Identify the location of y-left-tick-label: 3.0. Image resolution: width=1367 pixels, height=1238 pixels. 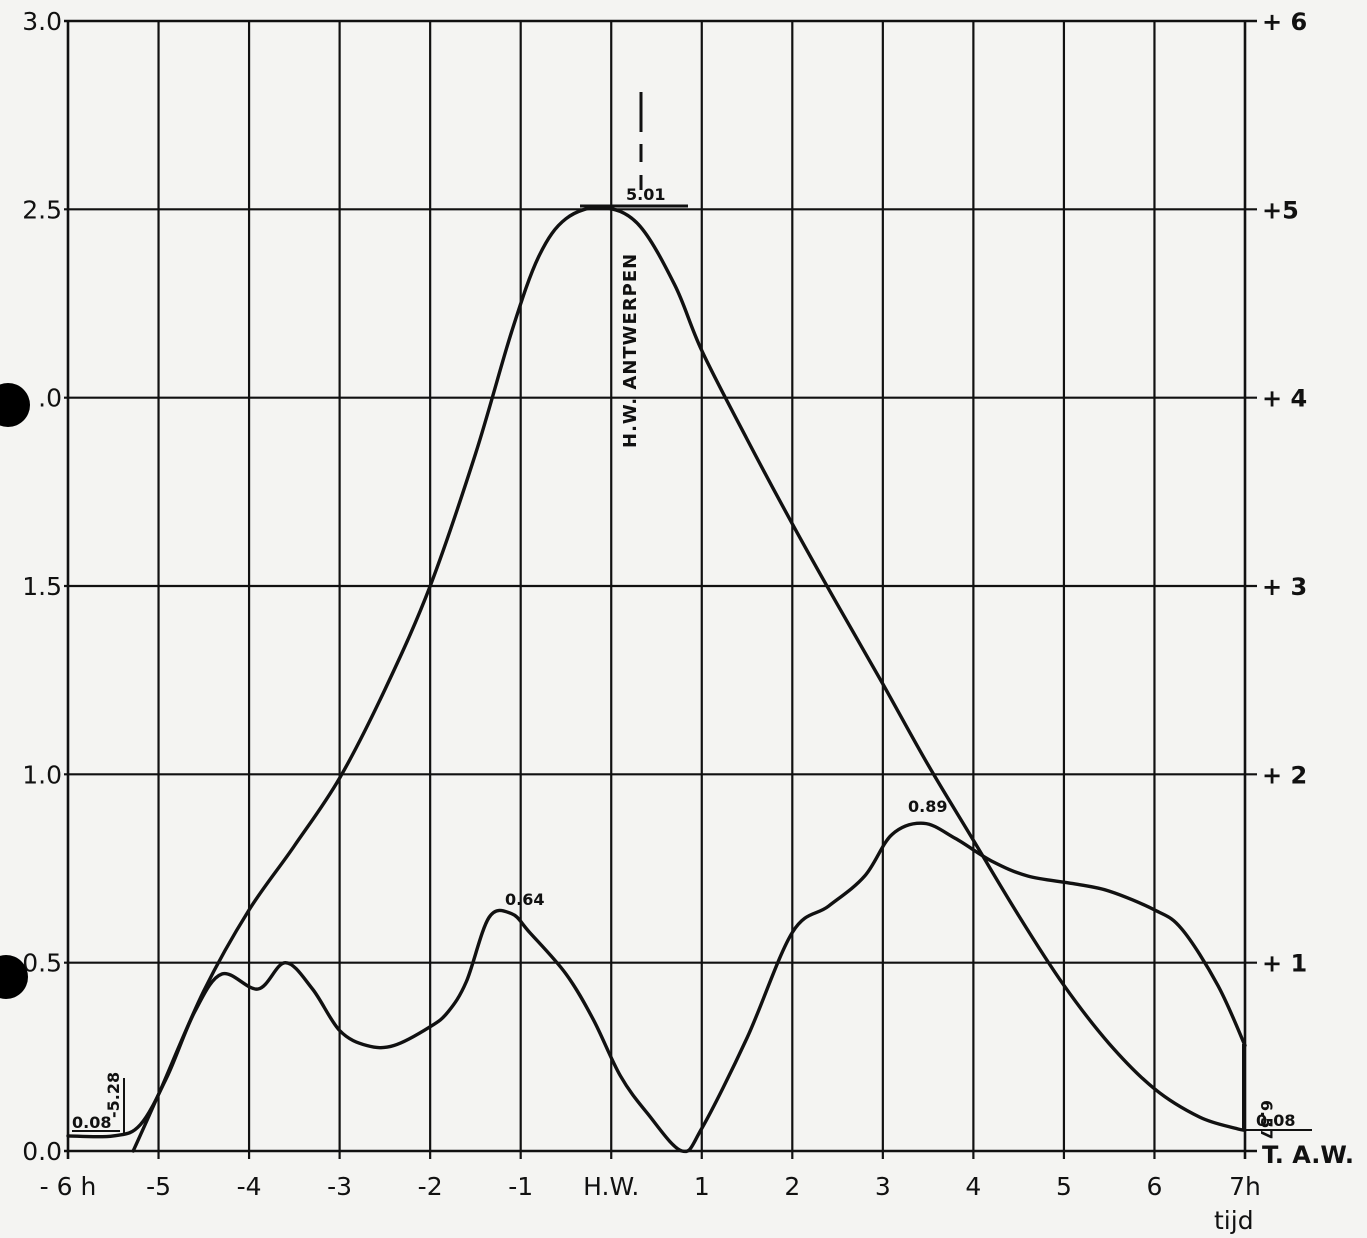
(42, 21).